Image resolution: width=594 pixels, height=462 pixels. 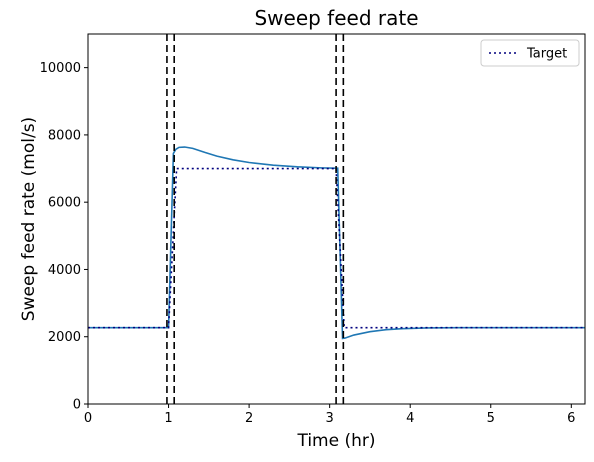 What do you see at coordinates (491, 418) in the screenshot?
I see `x-tick-label: 5` at bounding box center [491, 418].